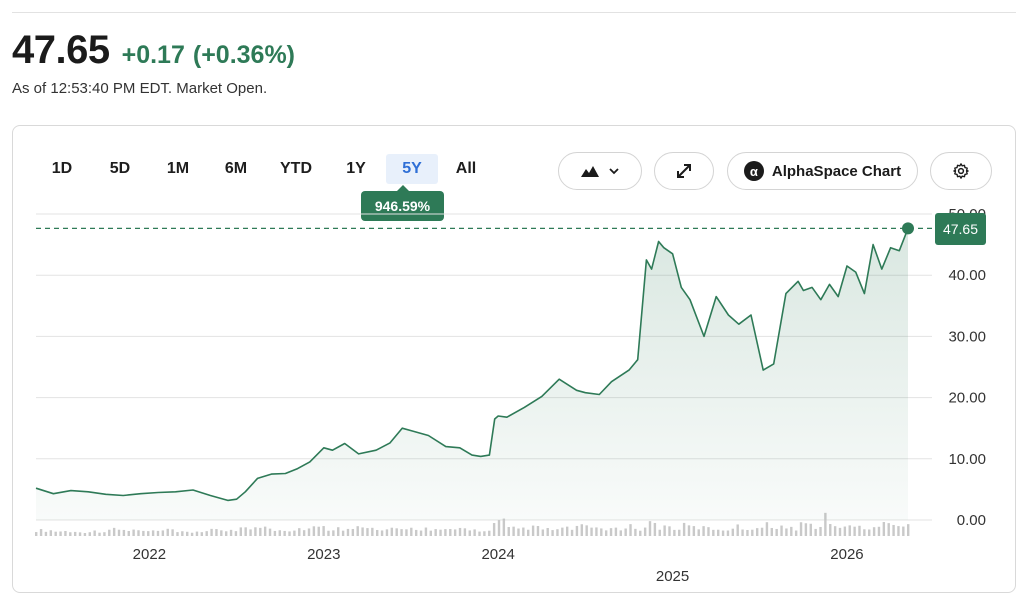  I want to click on range-5y: 5Y, so click(412, 169).